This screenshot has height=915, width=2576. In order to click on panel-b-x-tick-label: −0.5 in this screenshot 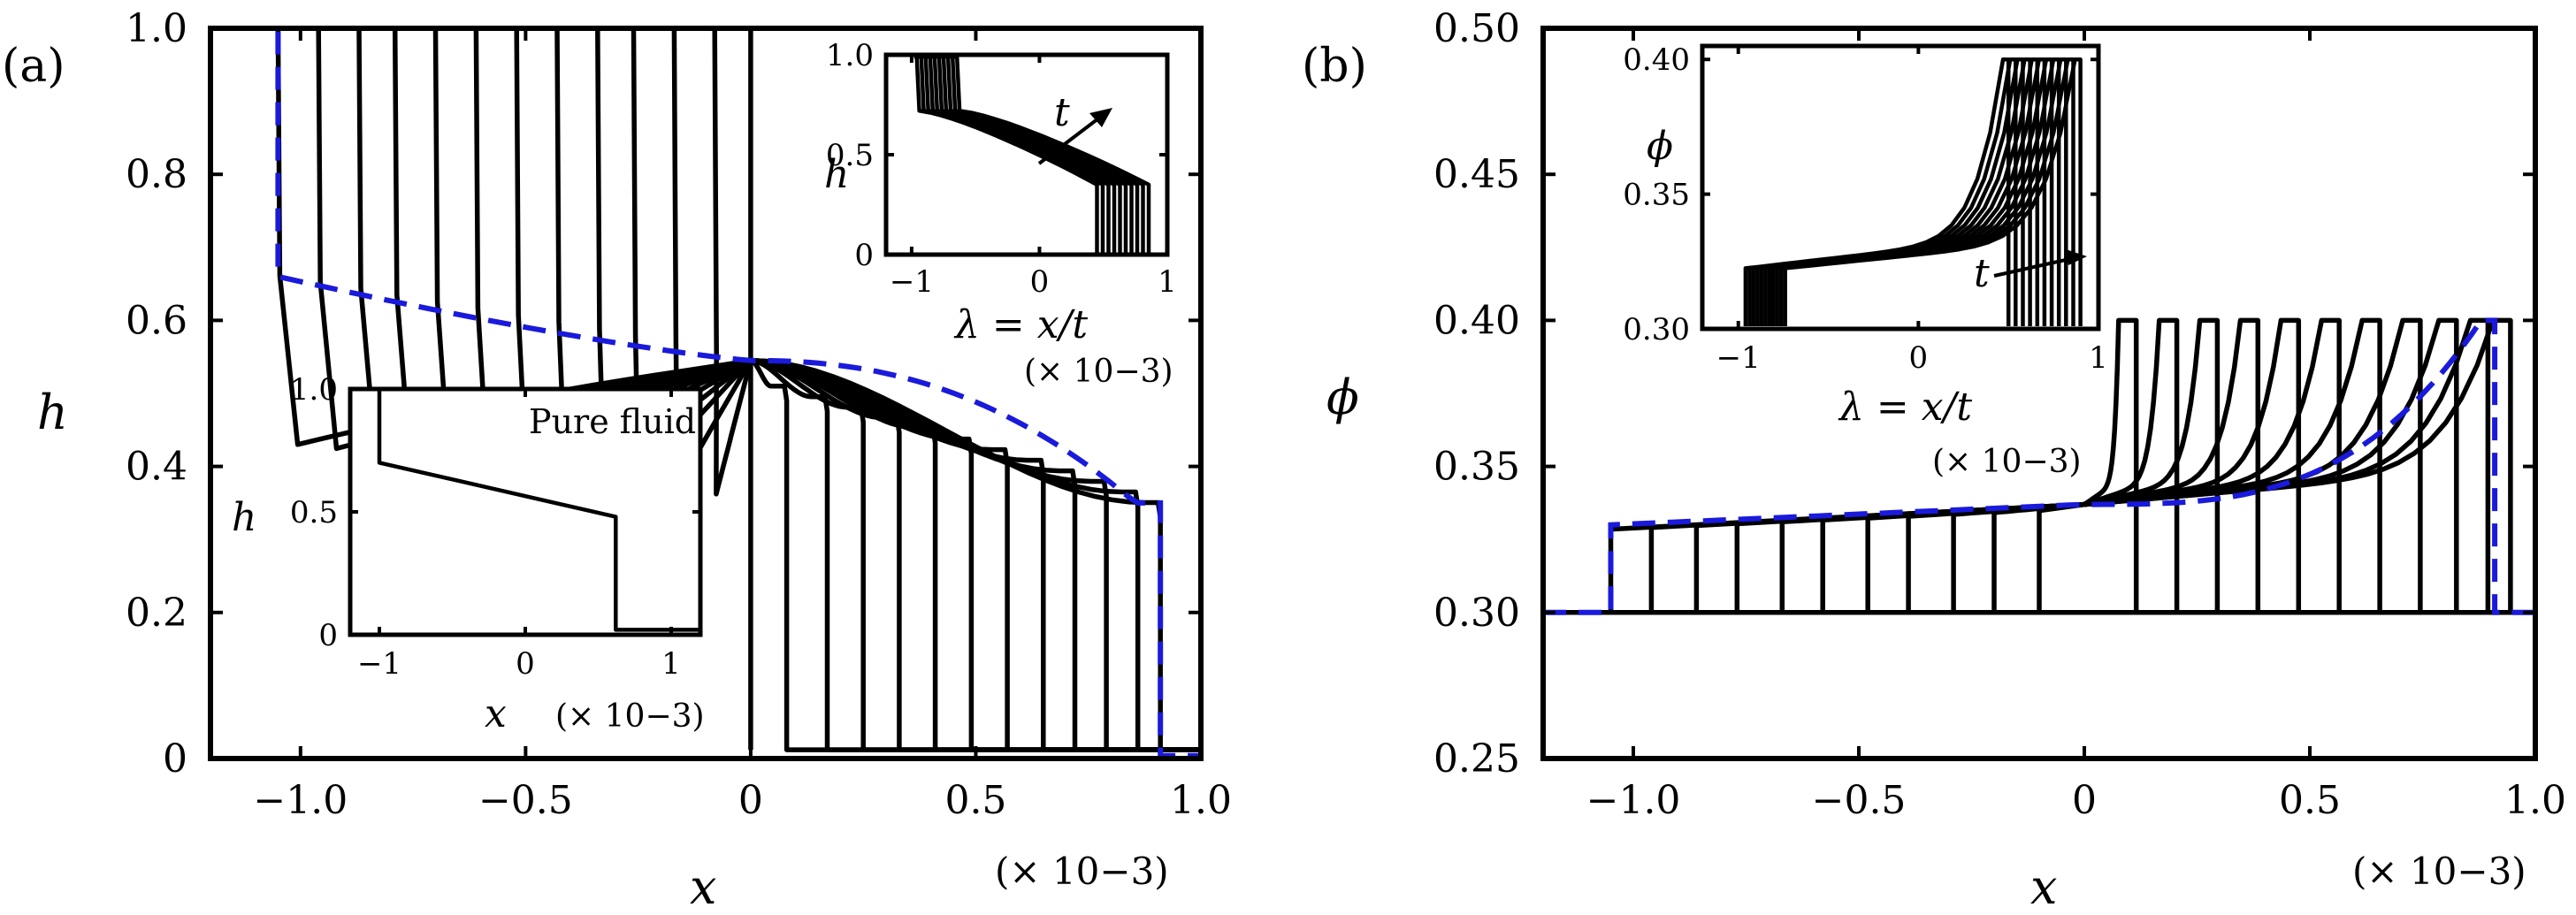, I will do `click(1859, 800)`.